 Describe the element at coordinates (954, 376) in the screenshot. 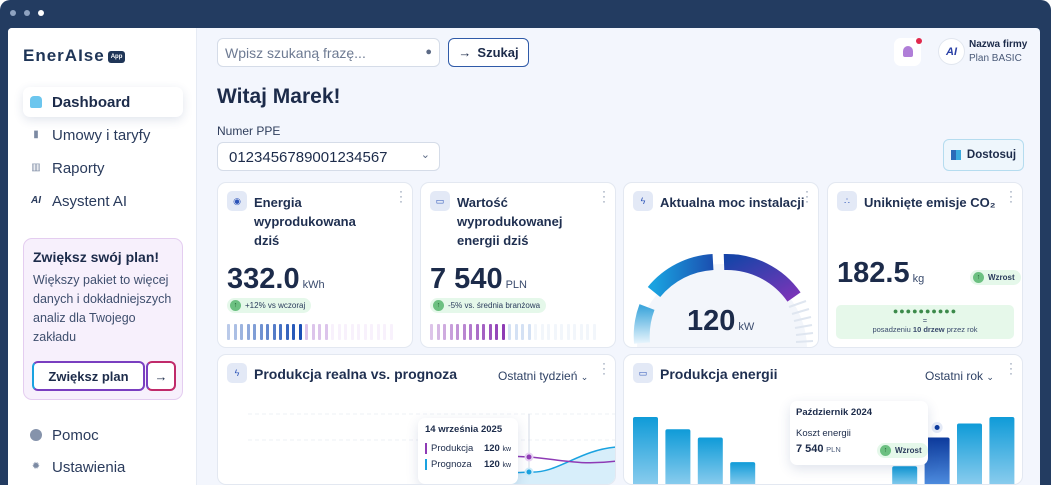

I see `range-label: Ostatni rok` at that location.